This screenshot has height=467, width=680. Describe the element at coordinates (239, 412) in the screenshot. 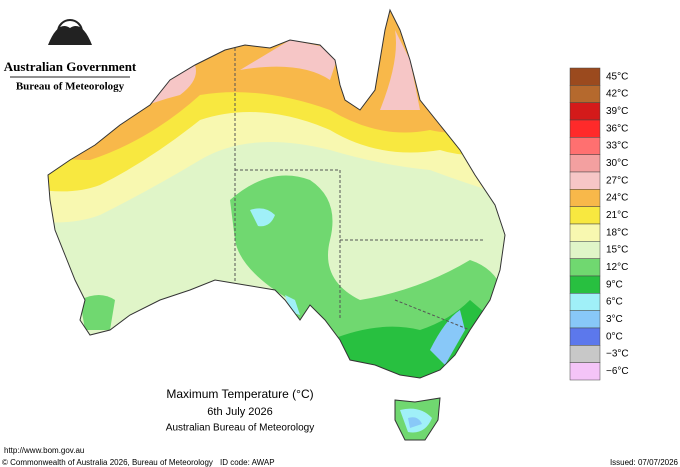

I see `map-date: 6th July 2026` at that location.